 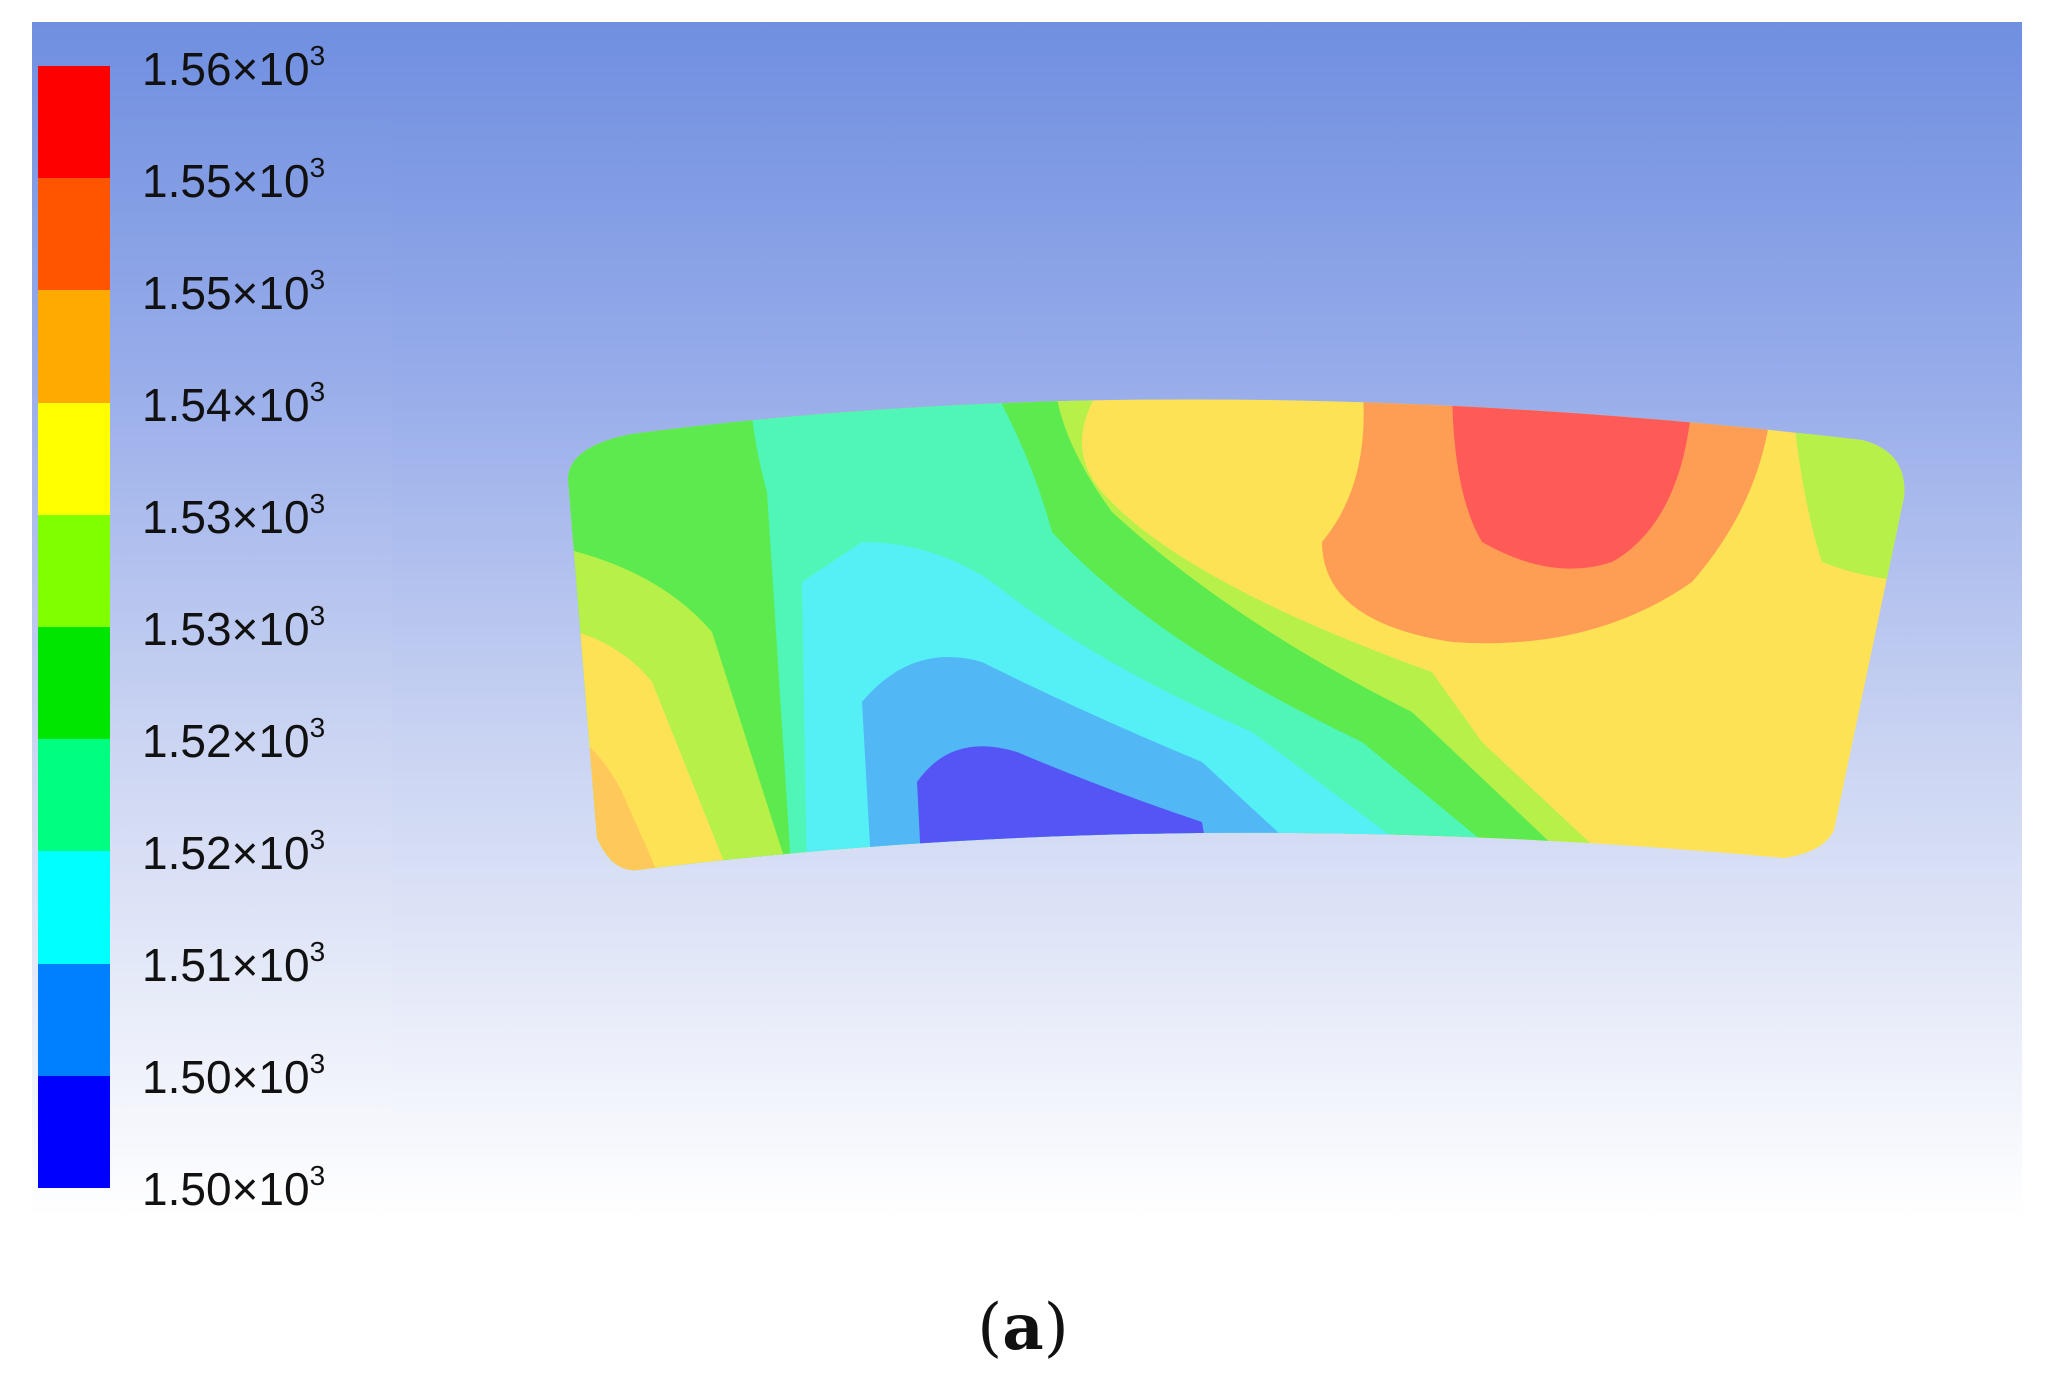 I want to click on legend-tick-label: 1.51×10³, so click(x=234, y=963).